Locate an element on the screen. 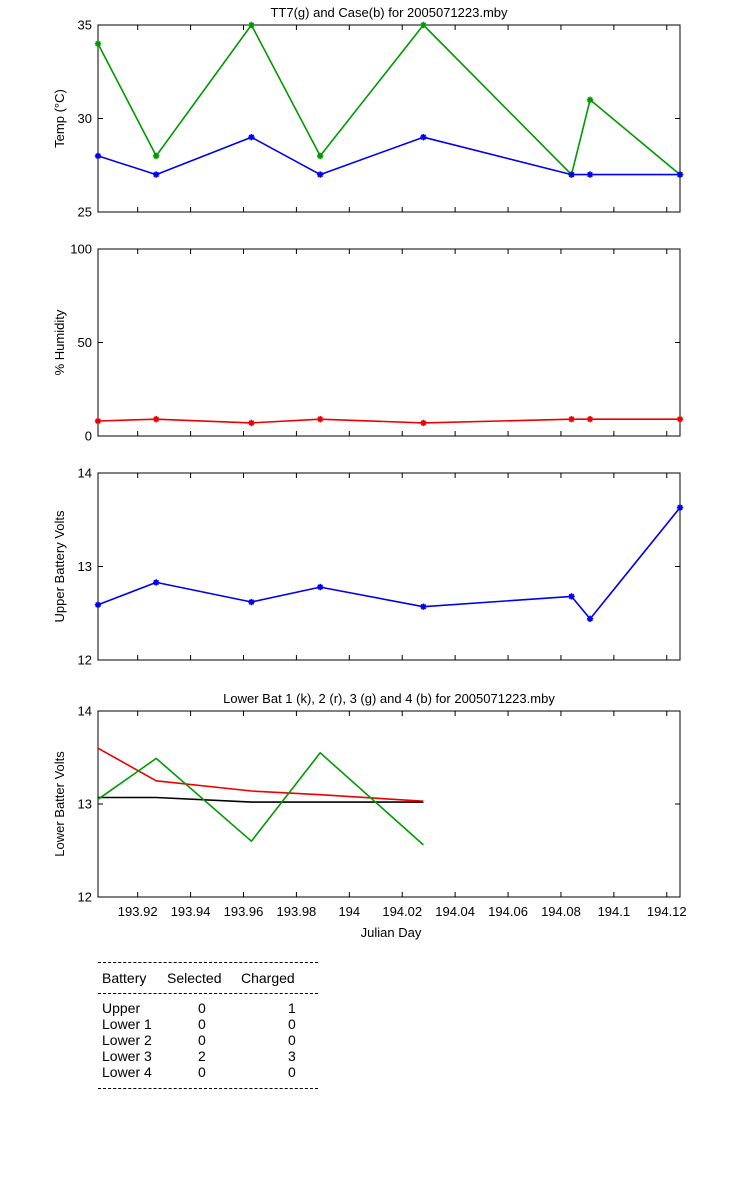  table-row: Lower 3 2 3 is located at coordinates (208, 1056).